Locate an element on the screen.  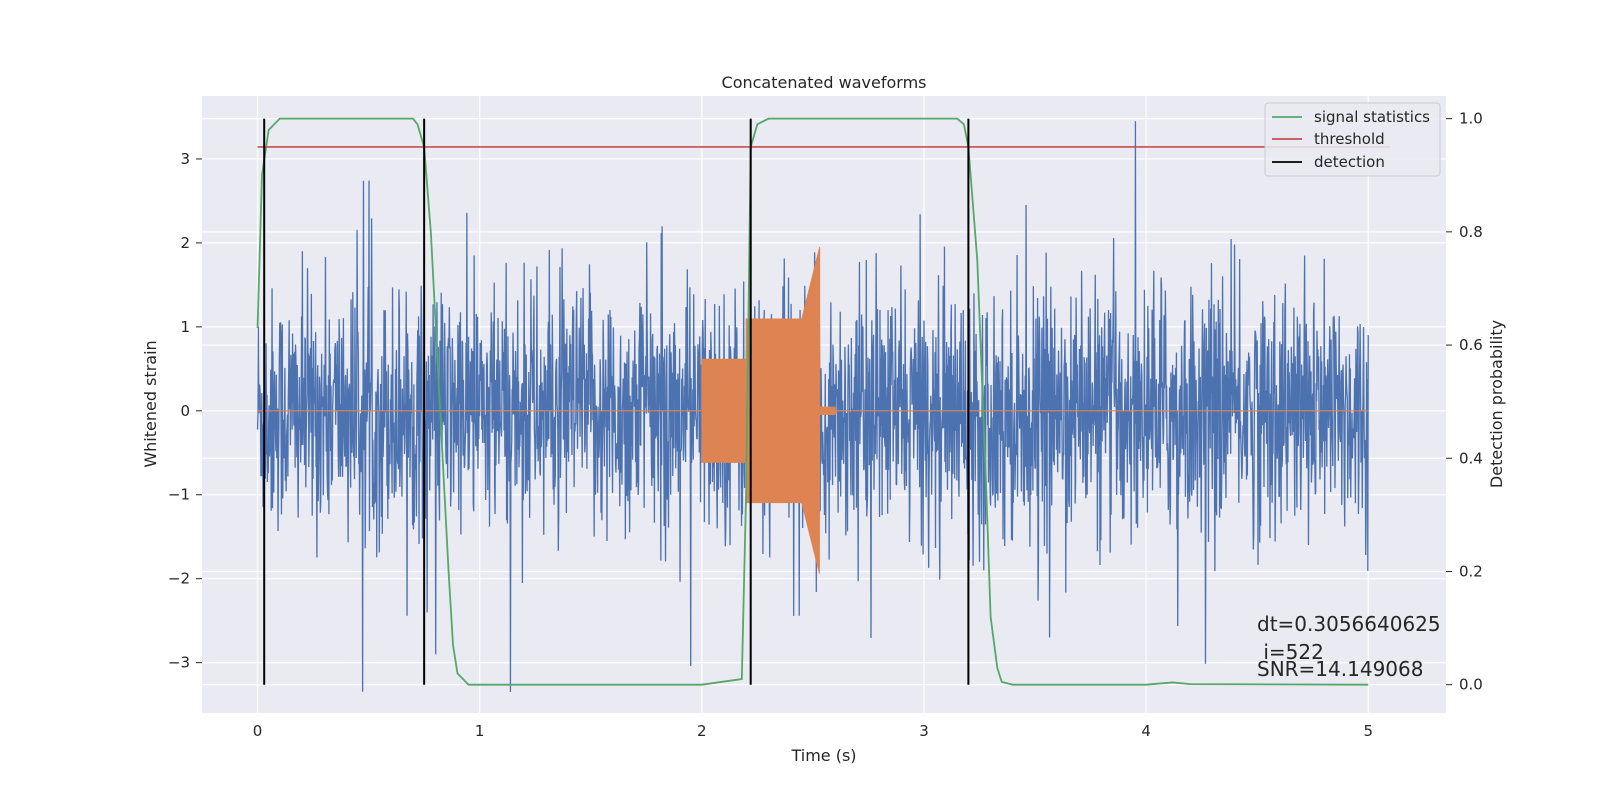
legend-label-detection: detection is located at coordinates (1349, 162).